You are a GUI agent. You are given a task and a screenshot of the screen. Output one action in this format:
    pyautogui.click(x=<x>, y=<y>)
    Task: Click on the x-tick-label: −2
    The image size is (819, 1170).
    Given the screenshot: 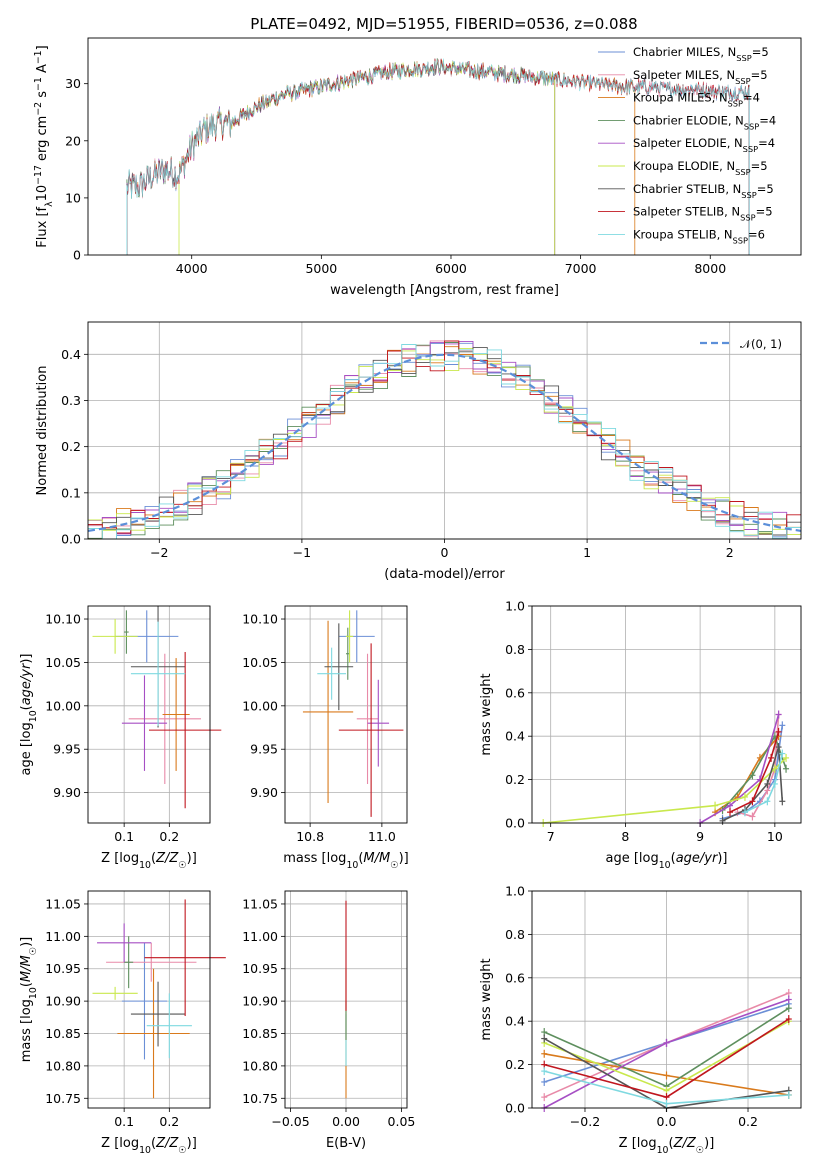 What is the action you would take?
    pyautogui.click(x=159, y=552)
    